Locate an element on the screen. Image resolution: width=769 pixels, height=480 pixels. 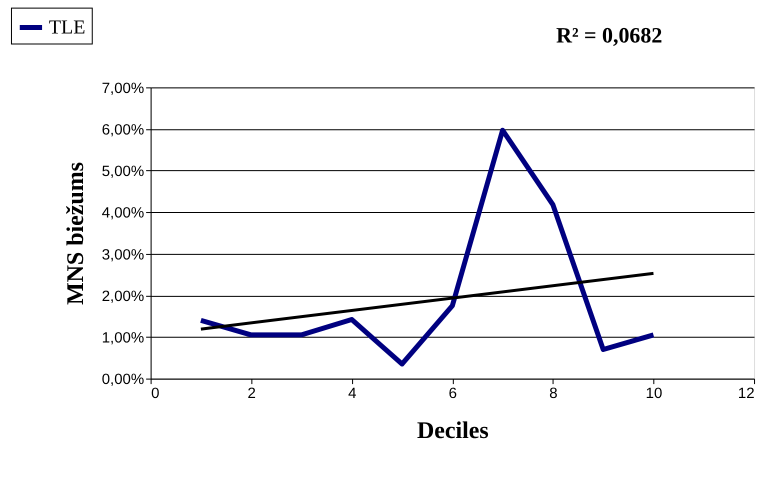
legend-label: TLE is located at coordinates (67, 27).